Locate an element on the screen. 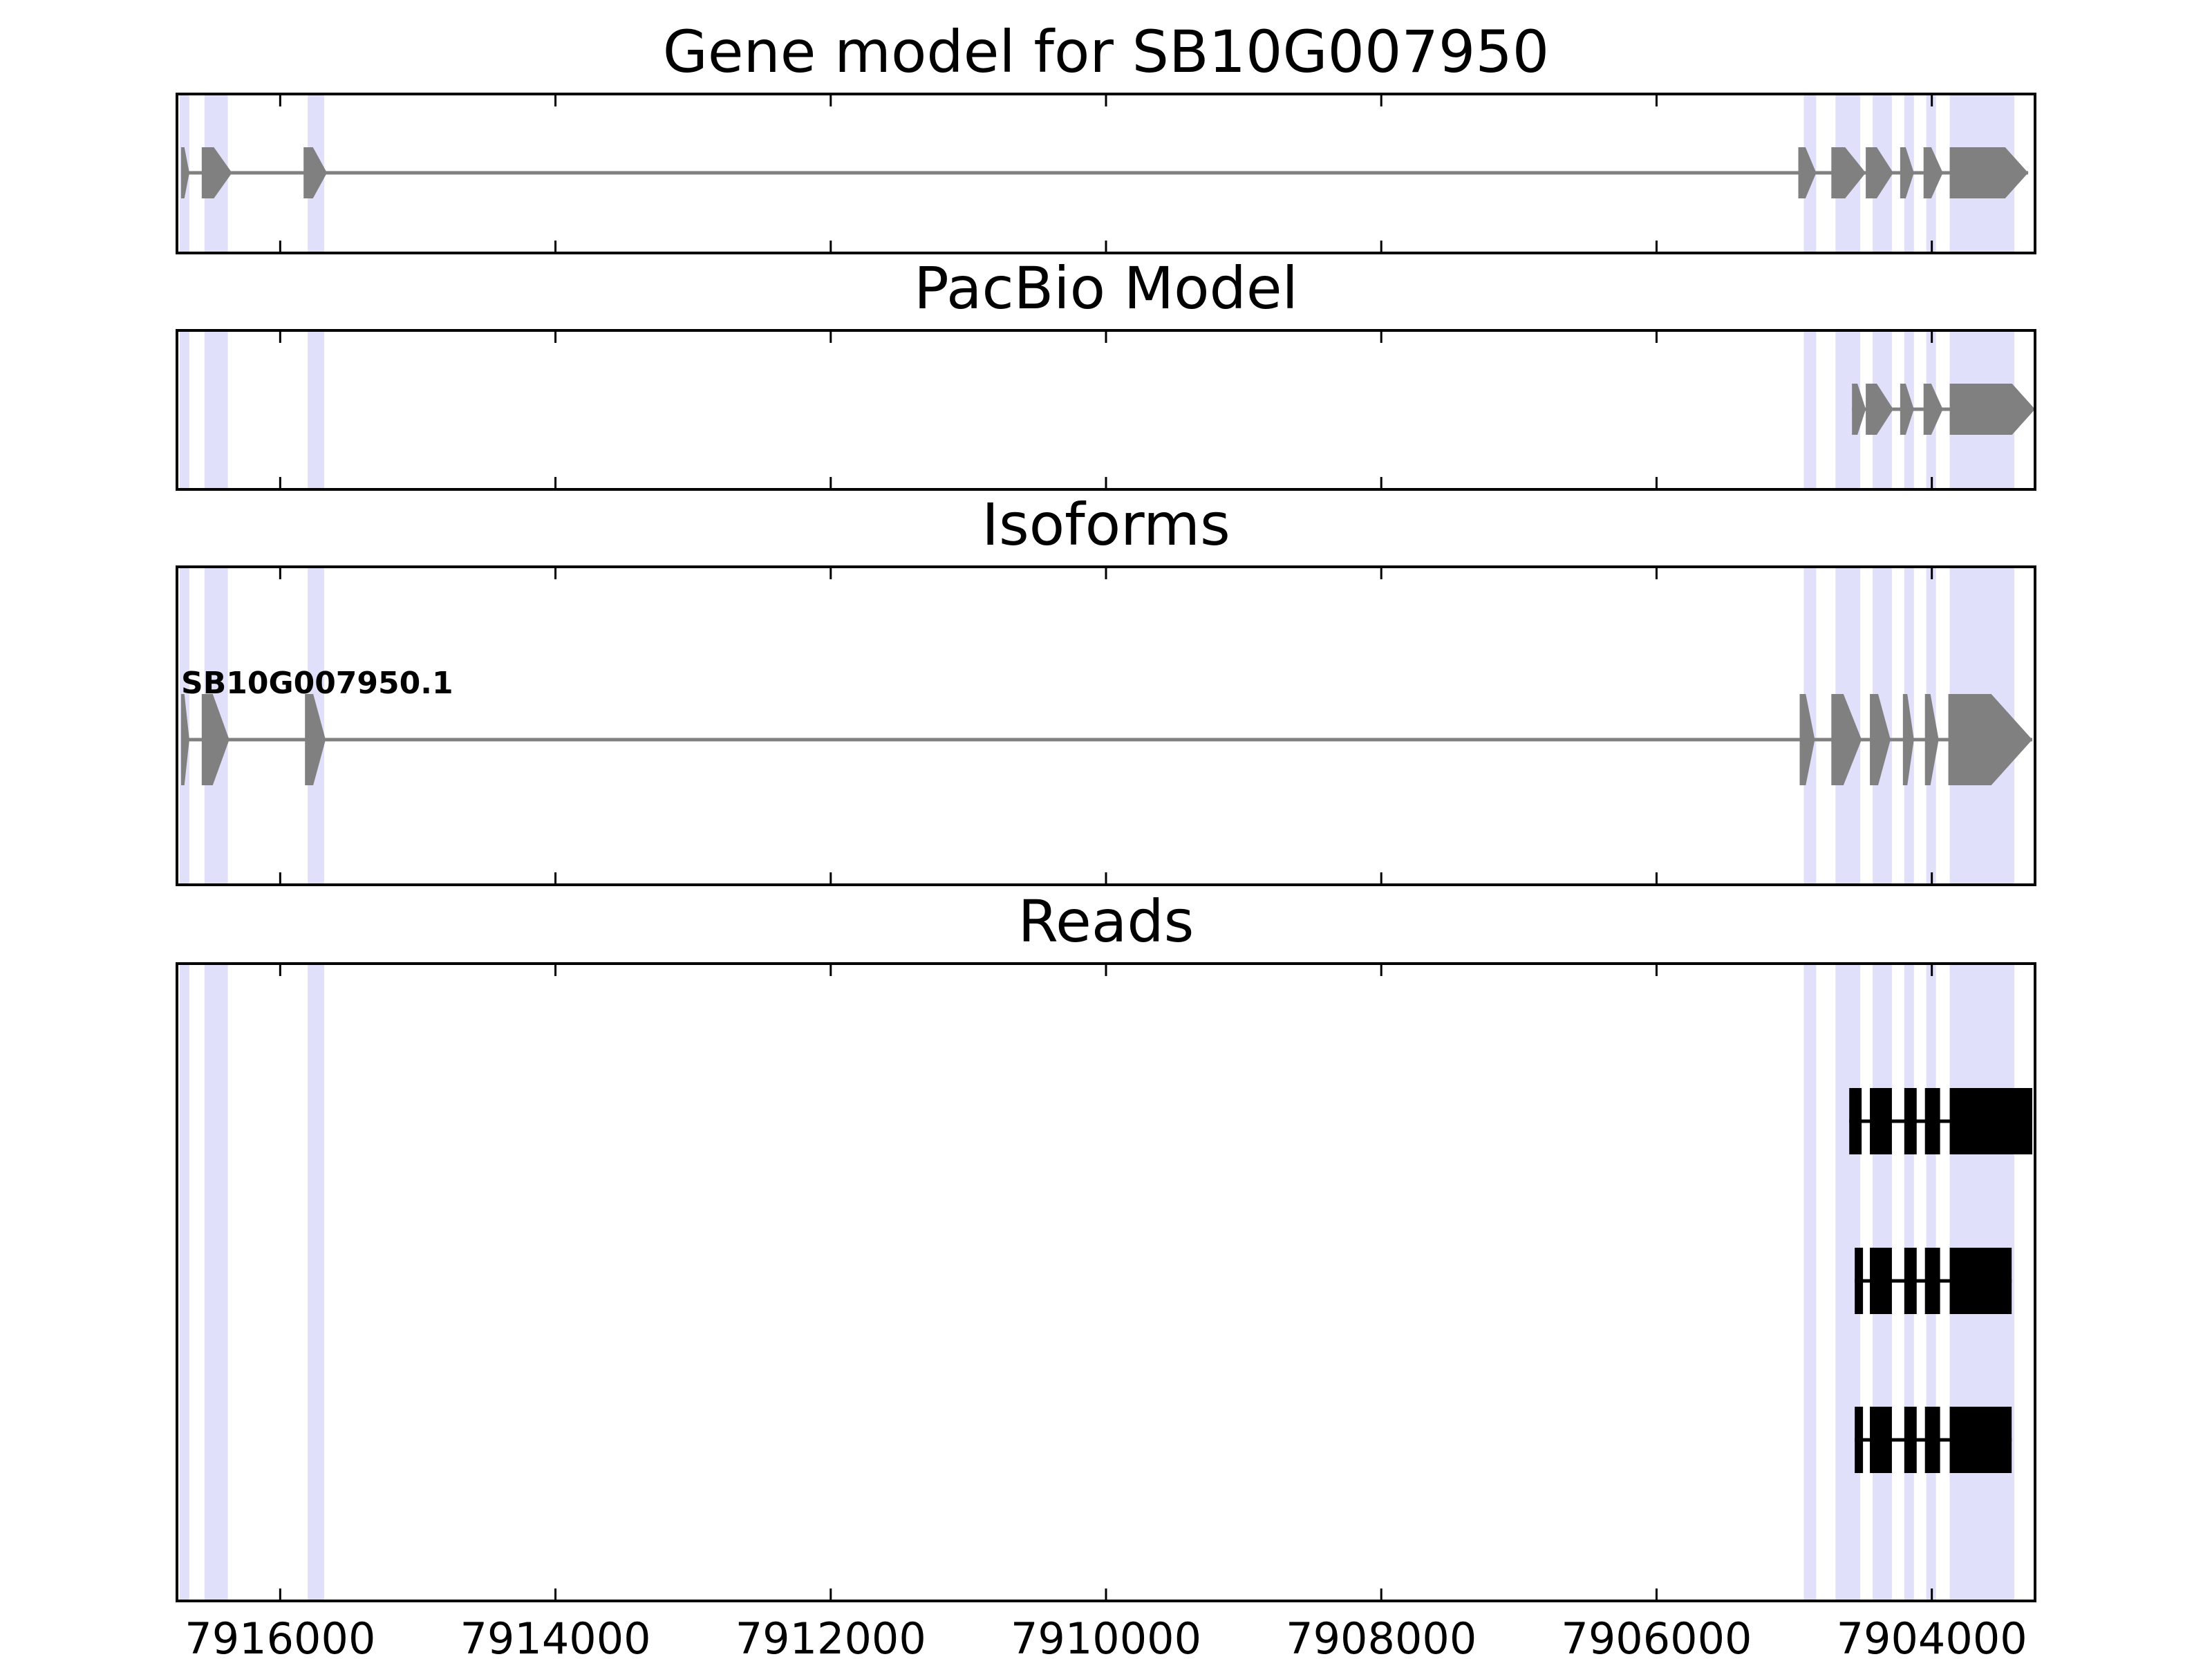 This screenshot has height=1659, width=2212. x-tick-label: 7906000 is located at coordinates (1657, 1636).